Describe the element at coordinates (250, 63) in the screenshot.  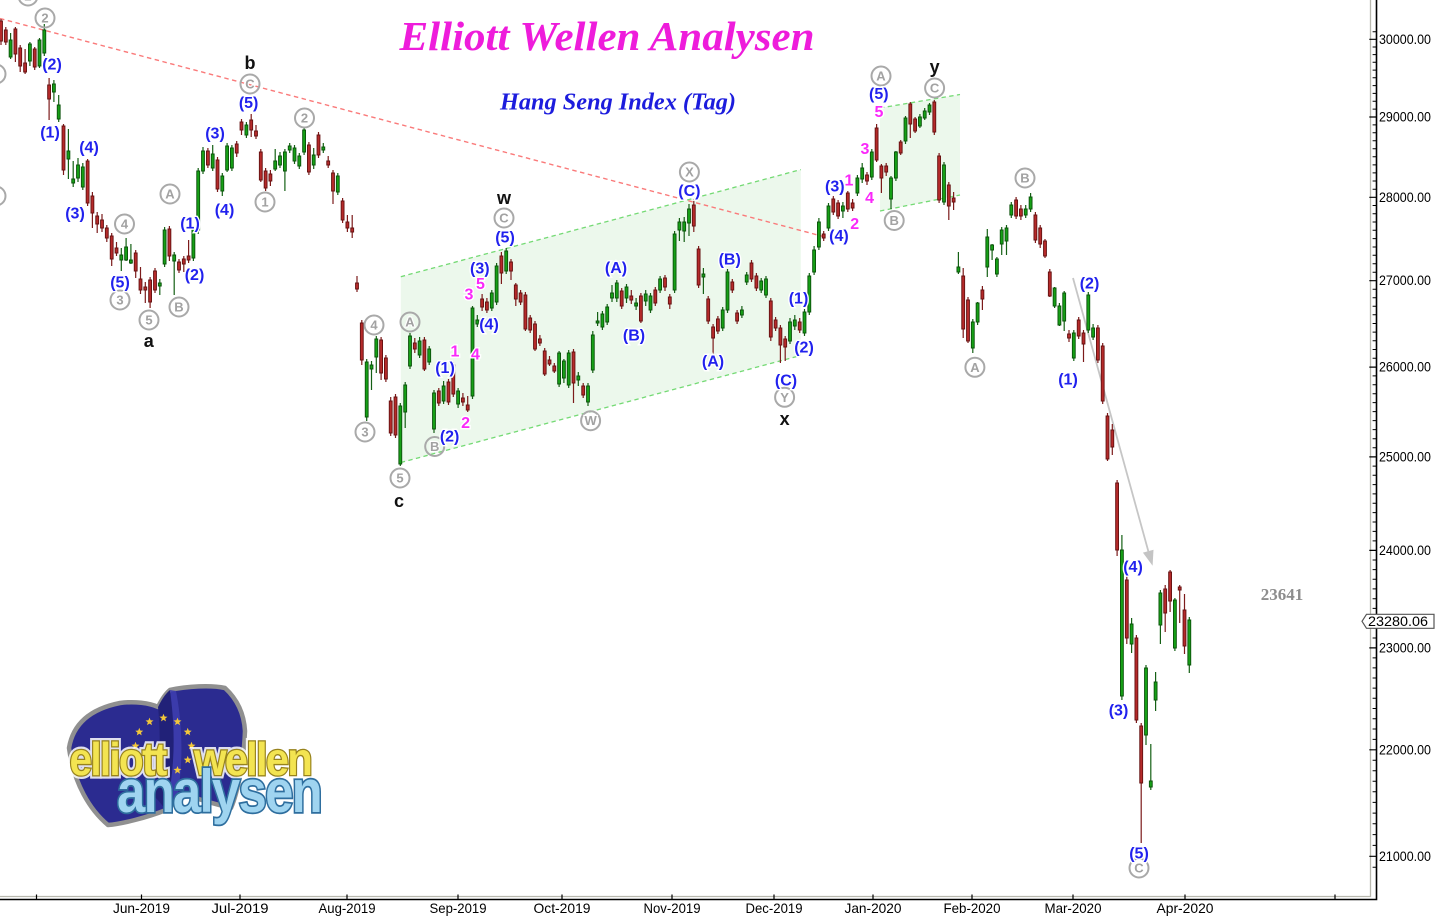
I see `svg-text: b` at that location.